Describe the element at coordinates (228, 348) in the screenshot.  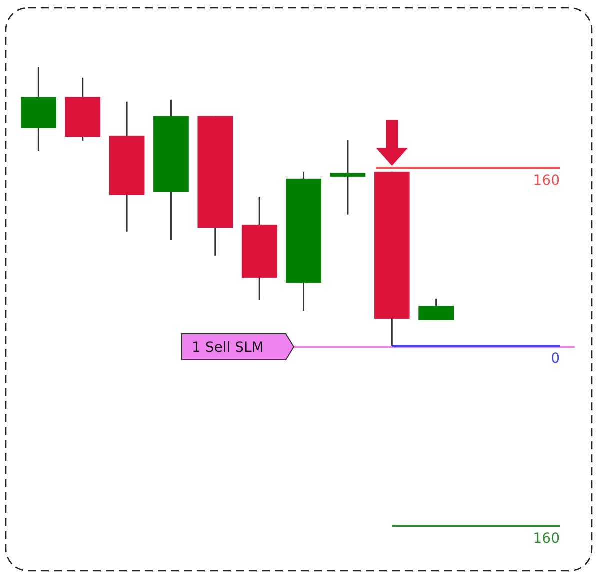
I see `annotation: 1 Sell SLM` at that location.